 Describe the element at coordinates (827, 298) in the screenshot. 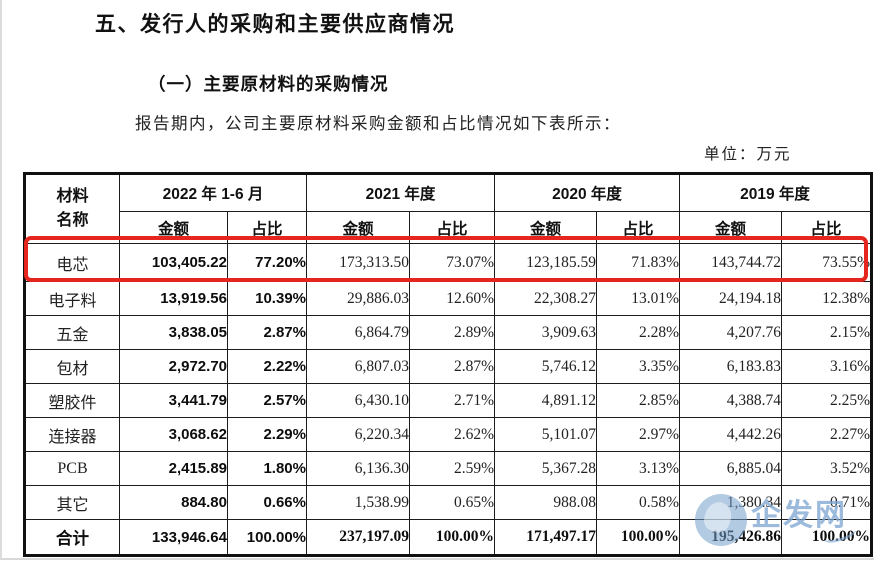

I see `ratio-cell: 12.38%` at that location.